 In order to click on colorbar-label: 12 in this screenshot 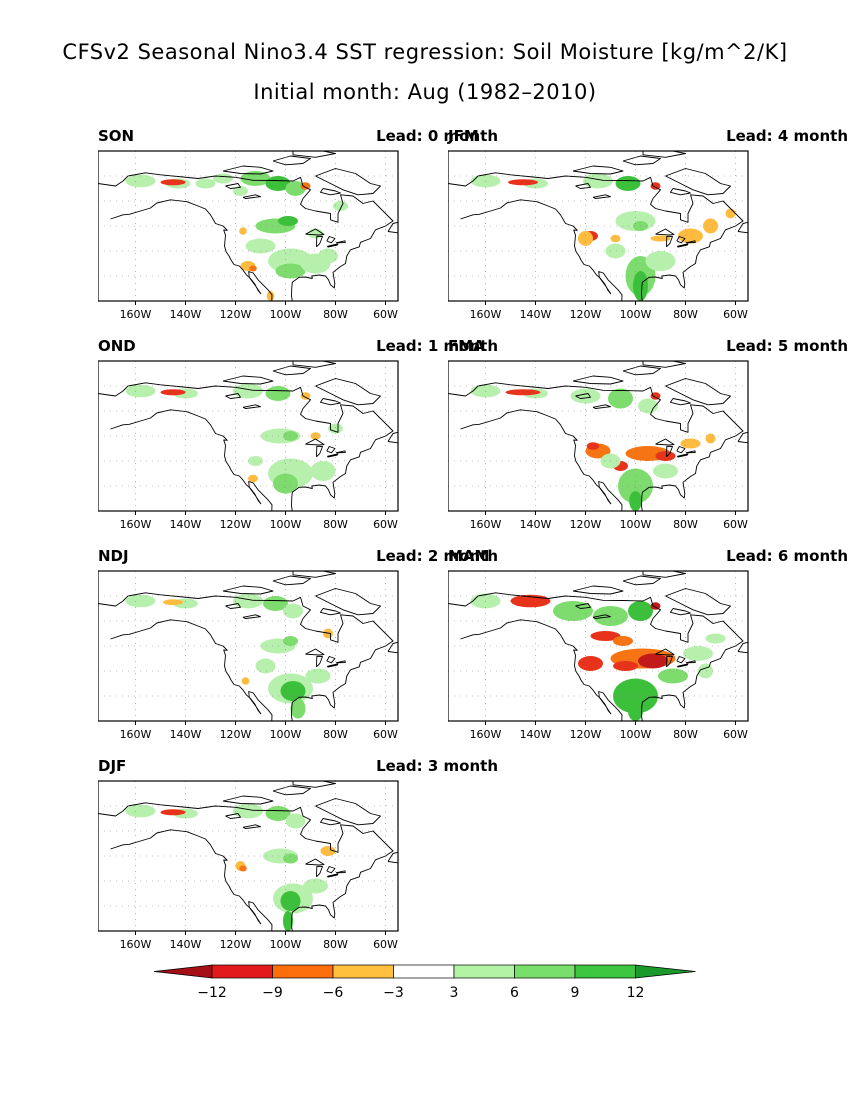, I will do `click(636, 993)`.